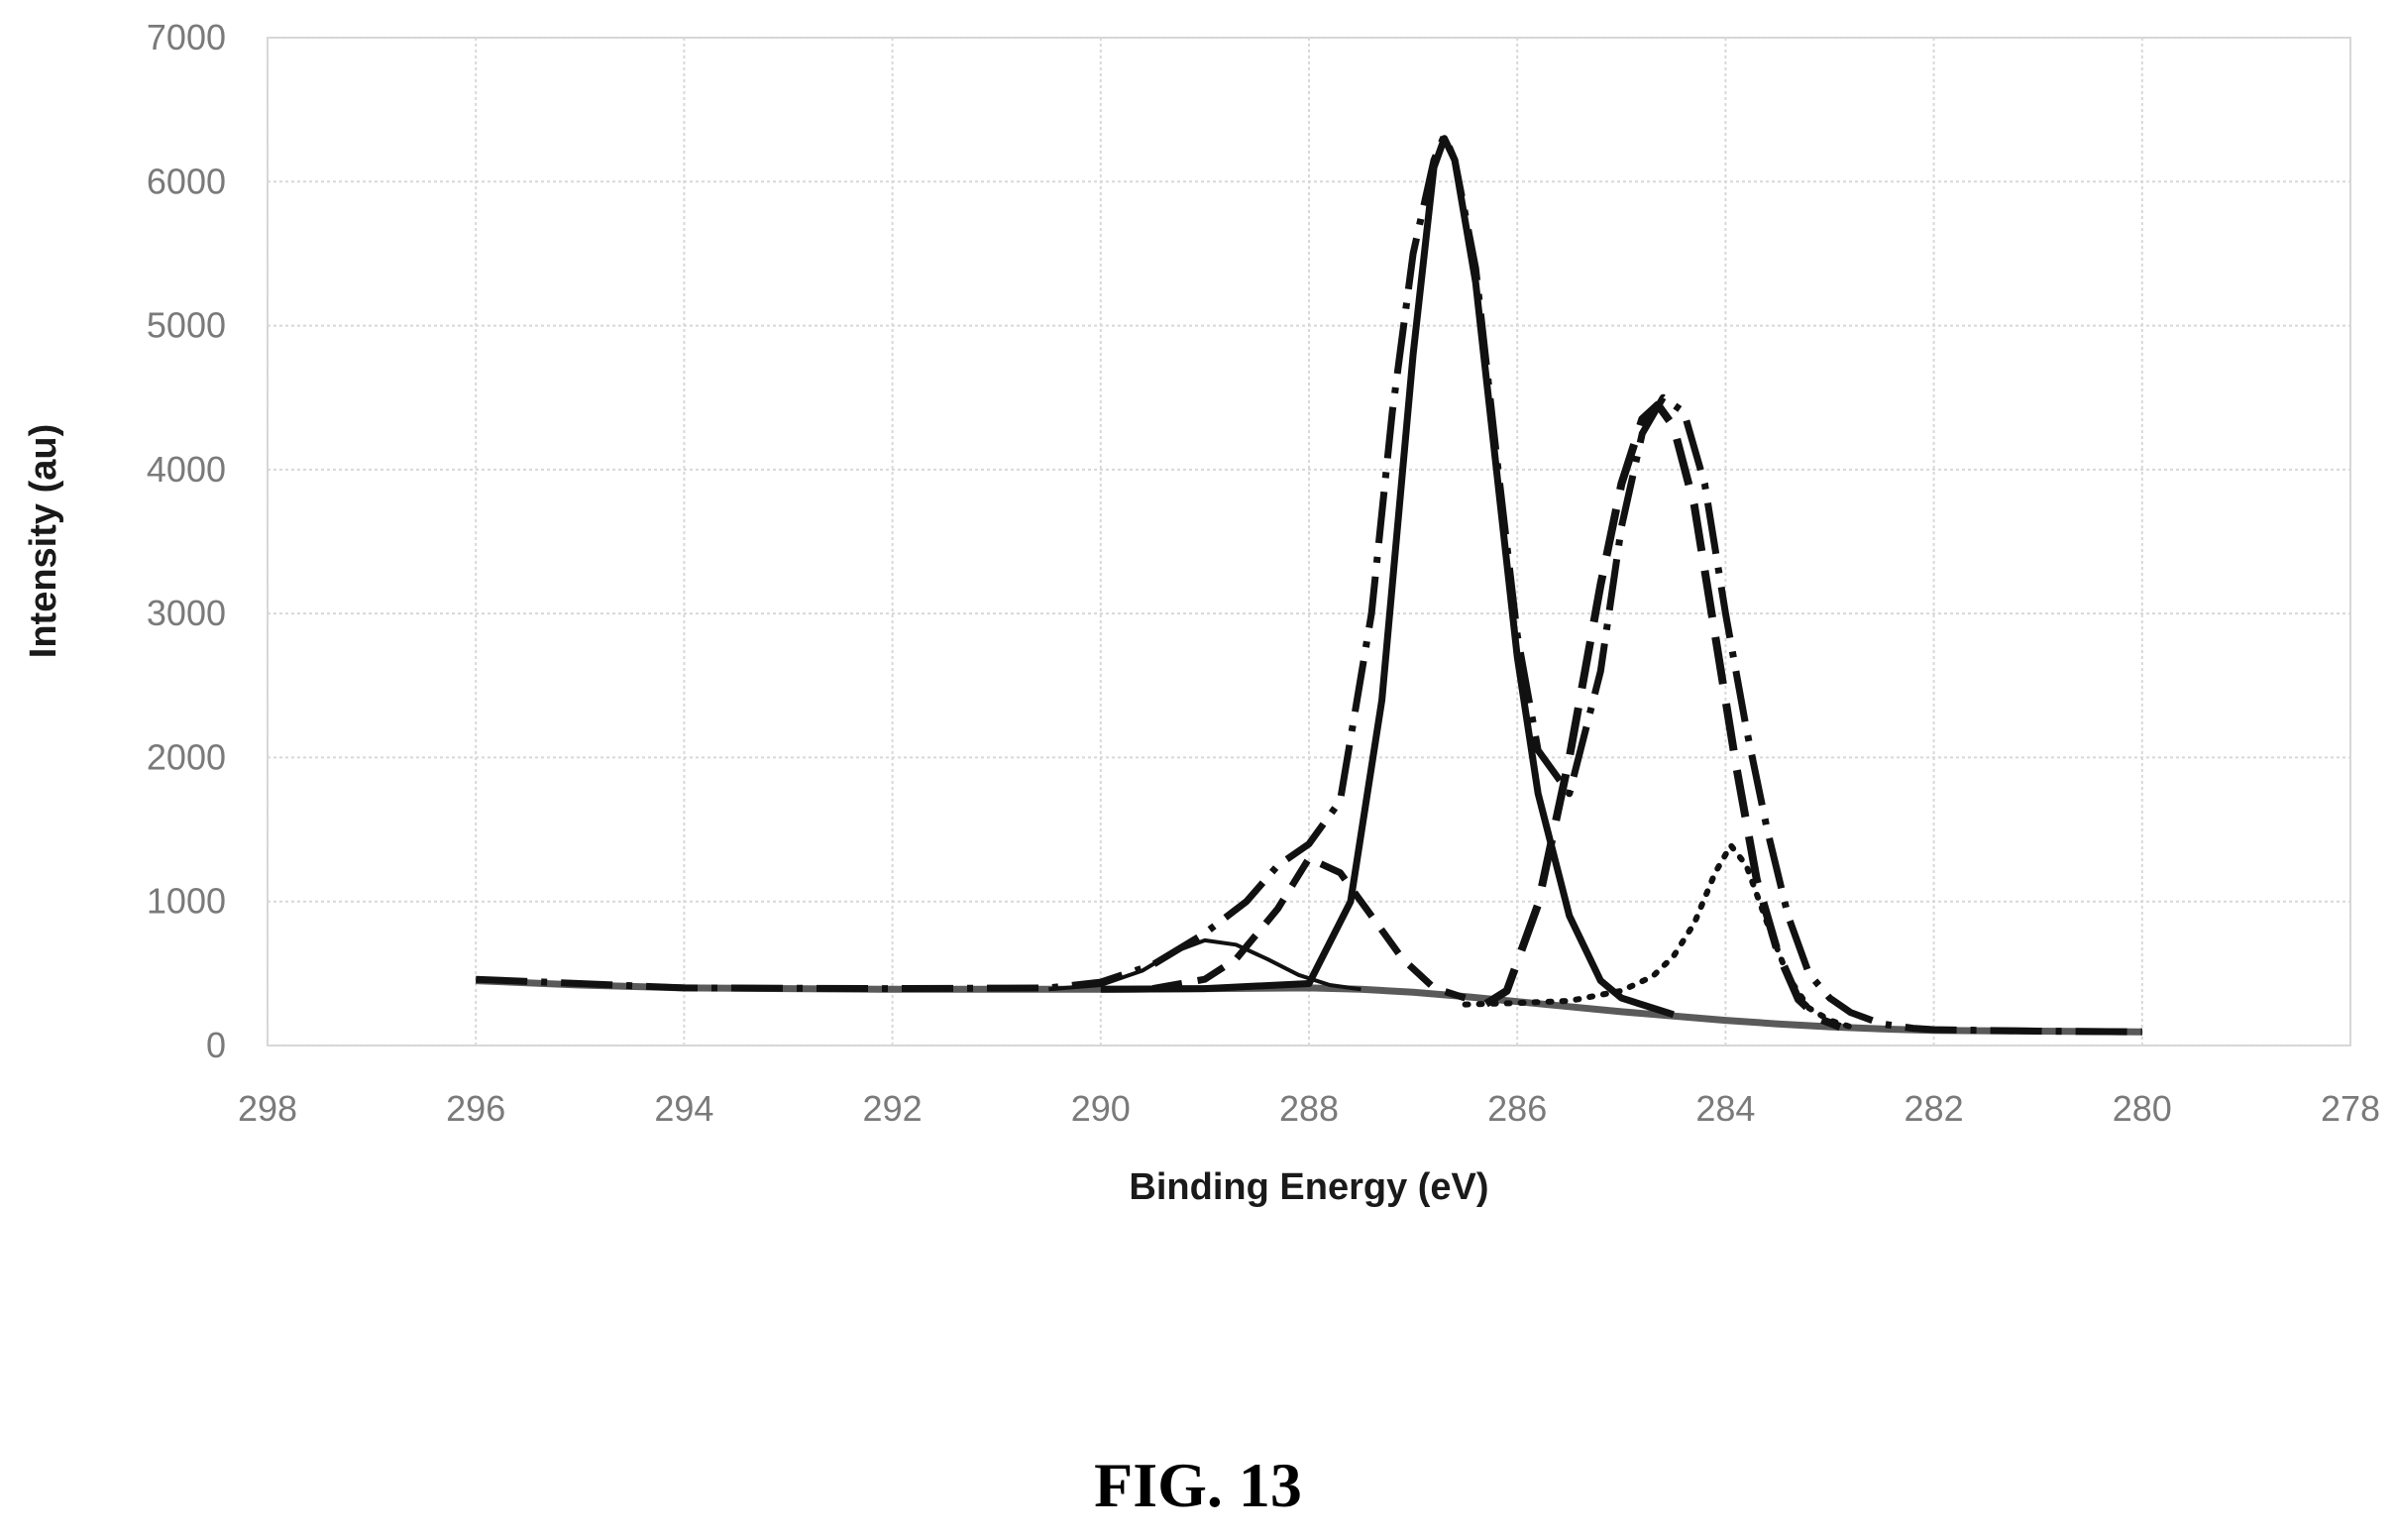  I want to click on y-tick-label: 3000, so click(186, 613).